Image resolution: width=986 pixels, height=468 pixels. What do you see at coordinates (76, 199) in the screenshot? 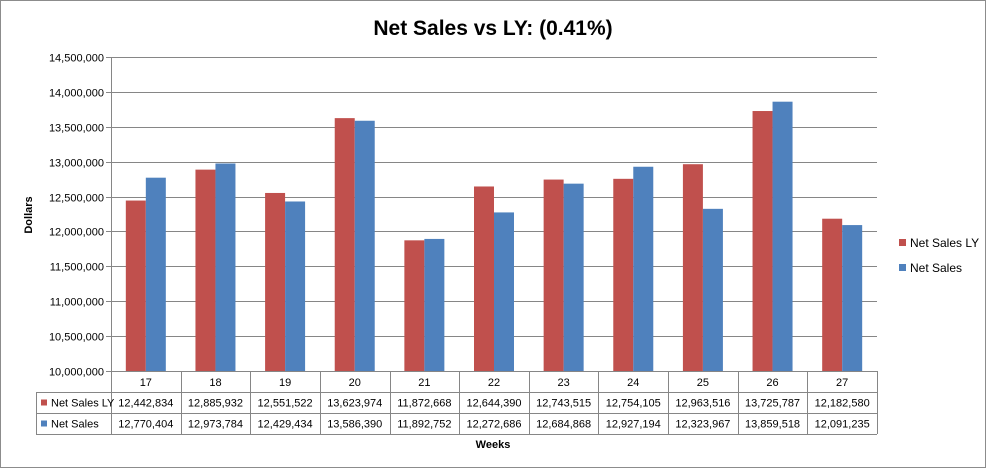
I see `y-tick-label: 12,500,000` at bounding box center [76, 199].